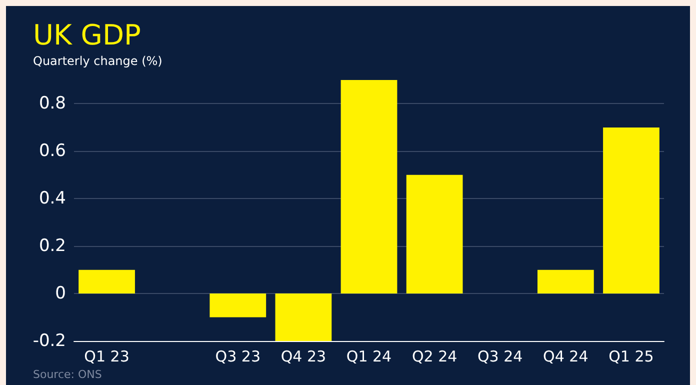 This screenshot has width=696, height=385. What do you see at coordinates (107, 357) in the screenshot?
I see `x-tick-label: Q1 23` at bounding box center [107, 357].